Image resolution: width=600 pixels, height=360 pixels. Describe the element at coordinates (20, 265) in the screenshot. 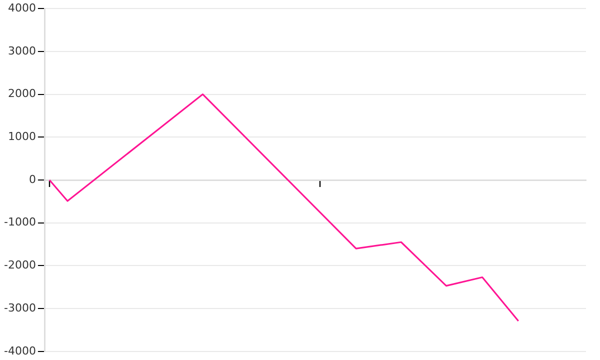

I see `y-tick-label: -2000` at that location.